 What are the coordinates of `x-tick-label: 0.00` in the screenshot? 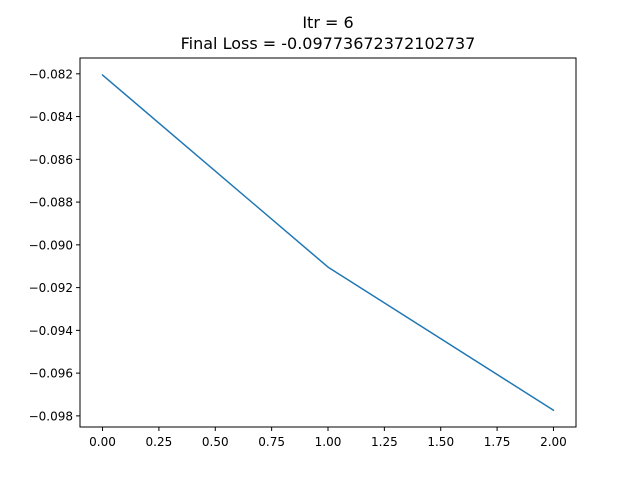 It's located at (102, 442).